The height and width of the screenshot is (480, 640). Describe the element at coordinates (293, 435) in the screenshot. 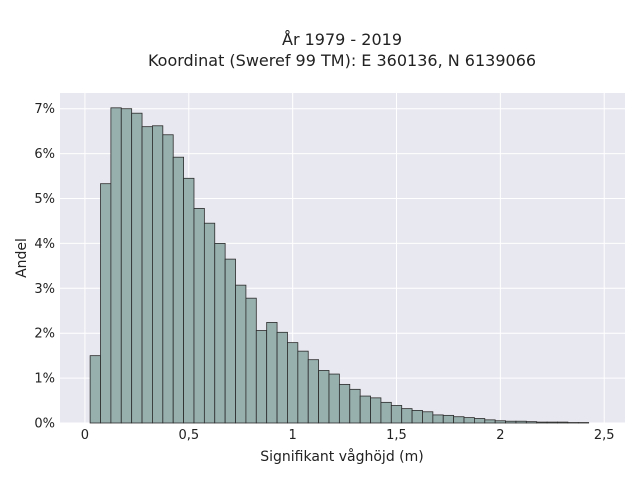

I see `x-tick-label: 1` at that location.